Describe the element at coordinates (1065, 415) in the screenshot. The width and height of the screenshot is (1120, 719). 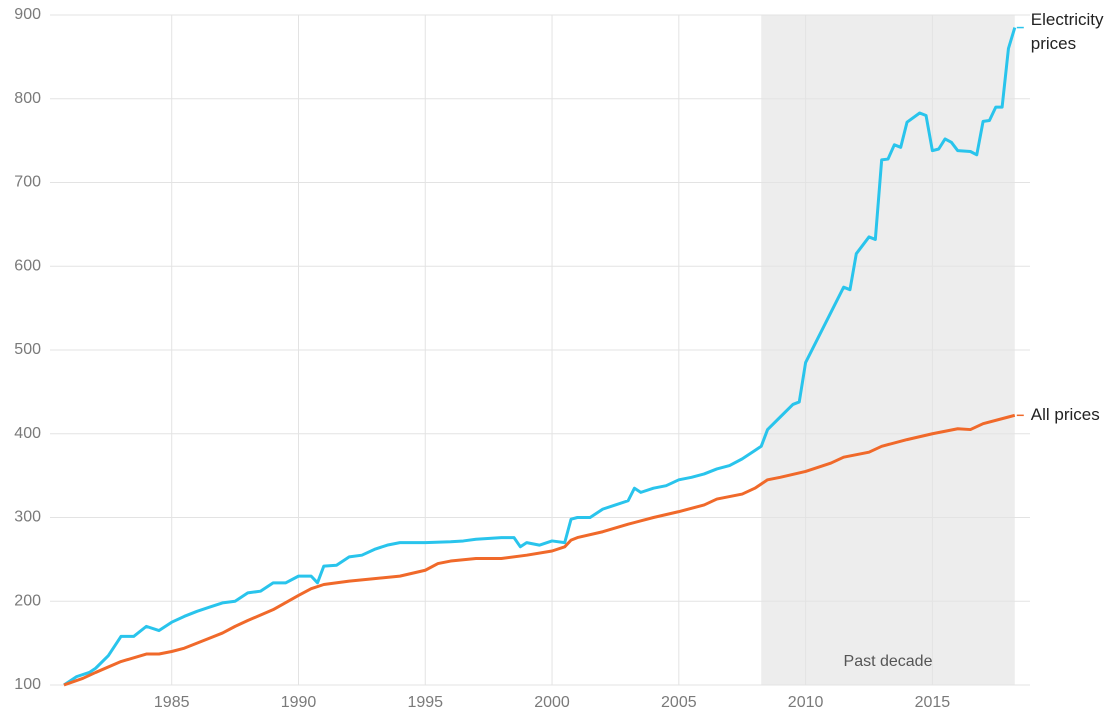
I see `series-label: All prices` at that location.